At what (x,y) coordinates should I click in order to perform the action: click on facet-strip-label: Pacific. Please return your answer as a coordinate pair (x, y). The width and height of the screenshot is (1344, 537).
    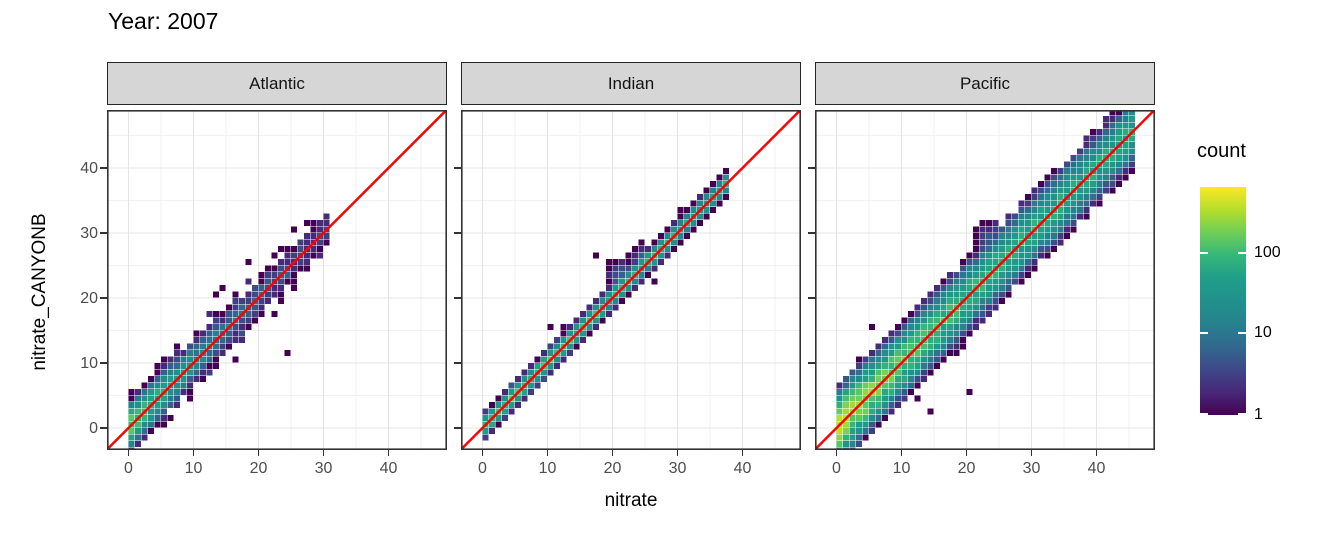
    Looking at the image, I should click on (985, 83).